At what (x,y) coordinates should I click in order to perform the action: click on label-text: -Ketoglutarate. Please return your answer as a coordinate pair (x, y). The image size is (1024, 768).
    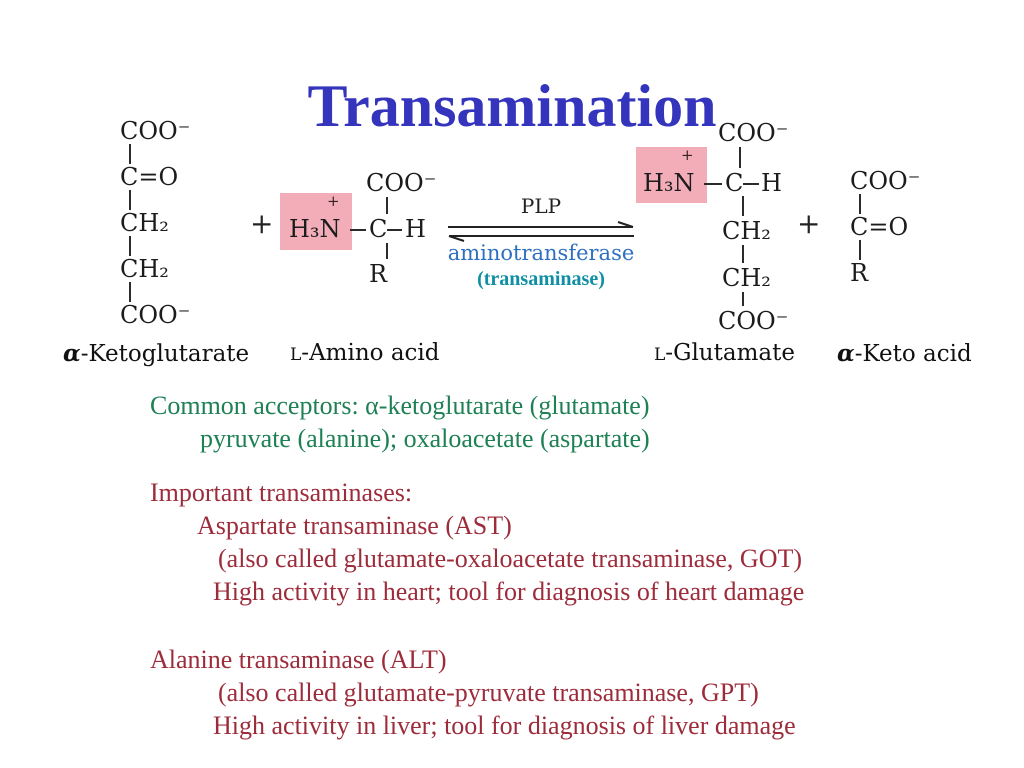
    Looking at the image, I should click on (165, 354).